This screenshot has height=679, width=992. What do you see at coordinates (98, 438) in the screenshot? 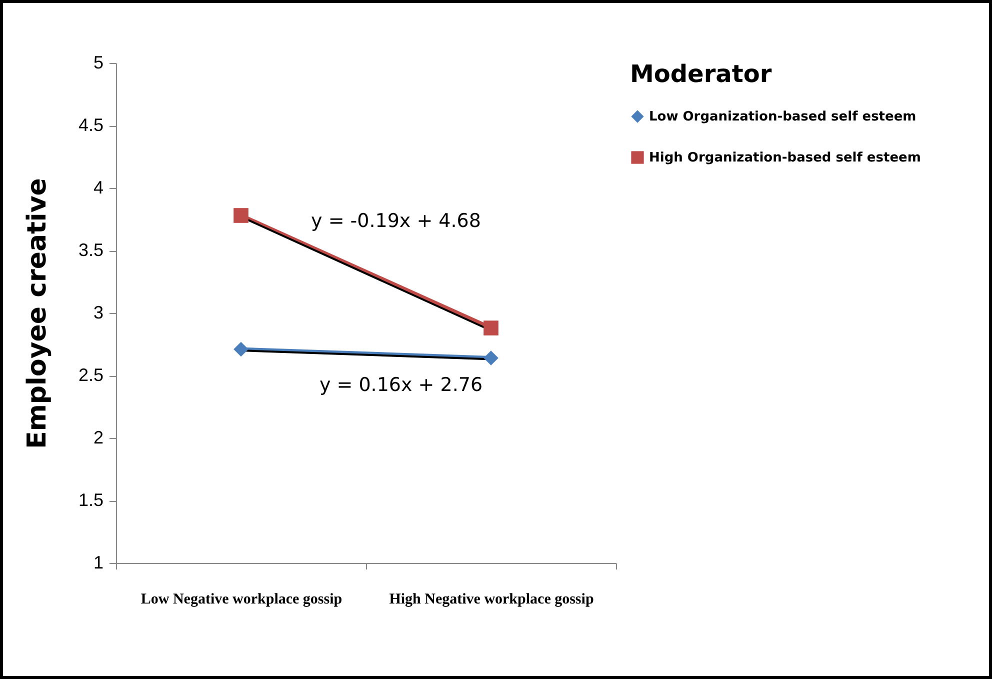
I see `y-tick-label: 2` at bounding box center [98, 438].